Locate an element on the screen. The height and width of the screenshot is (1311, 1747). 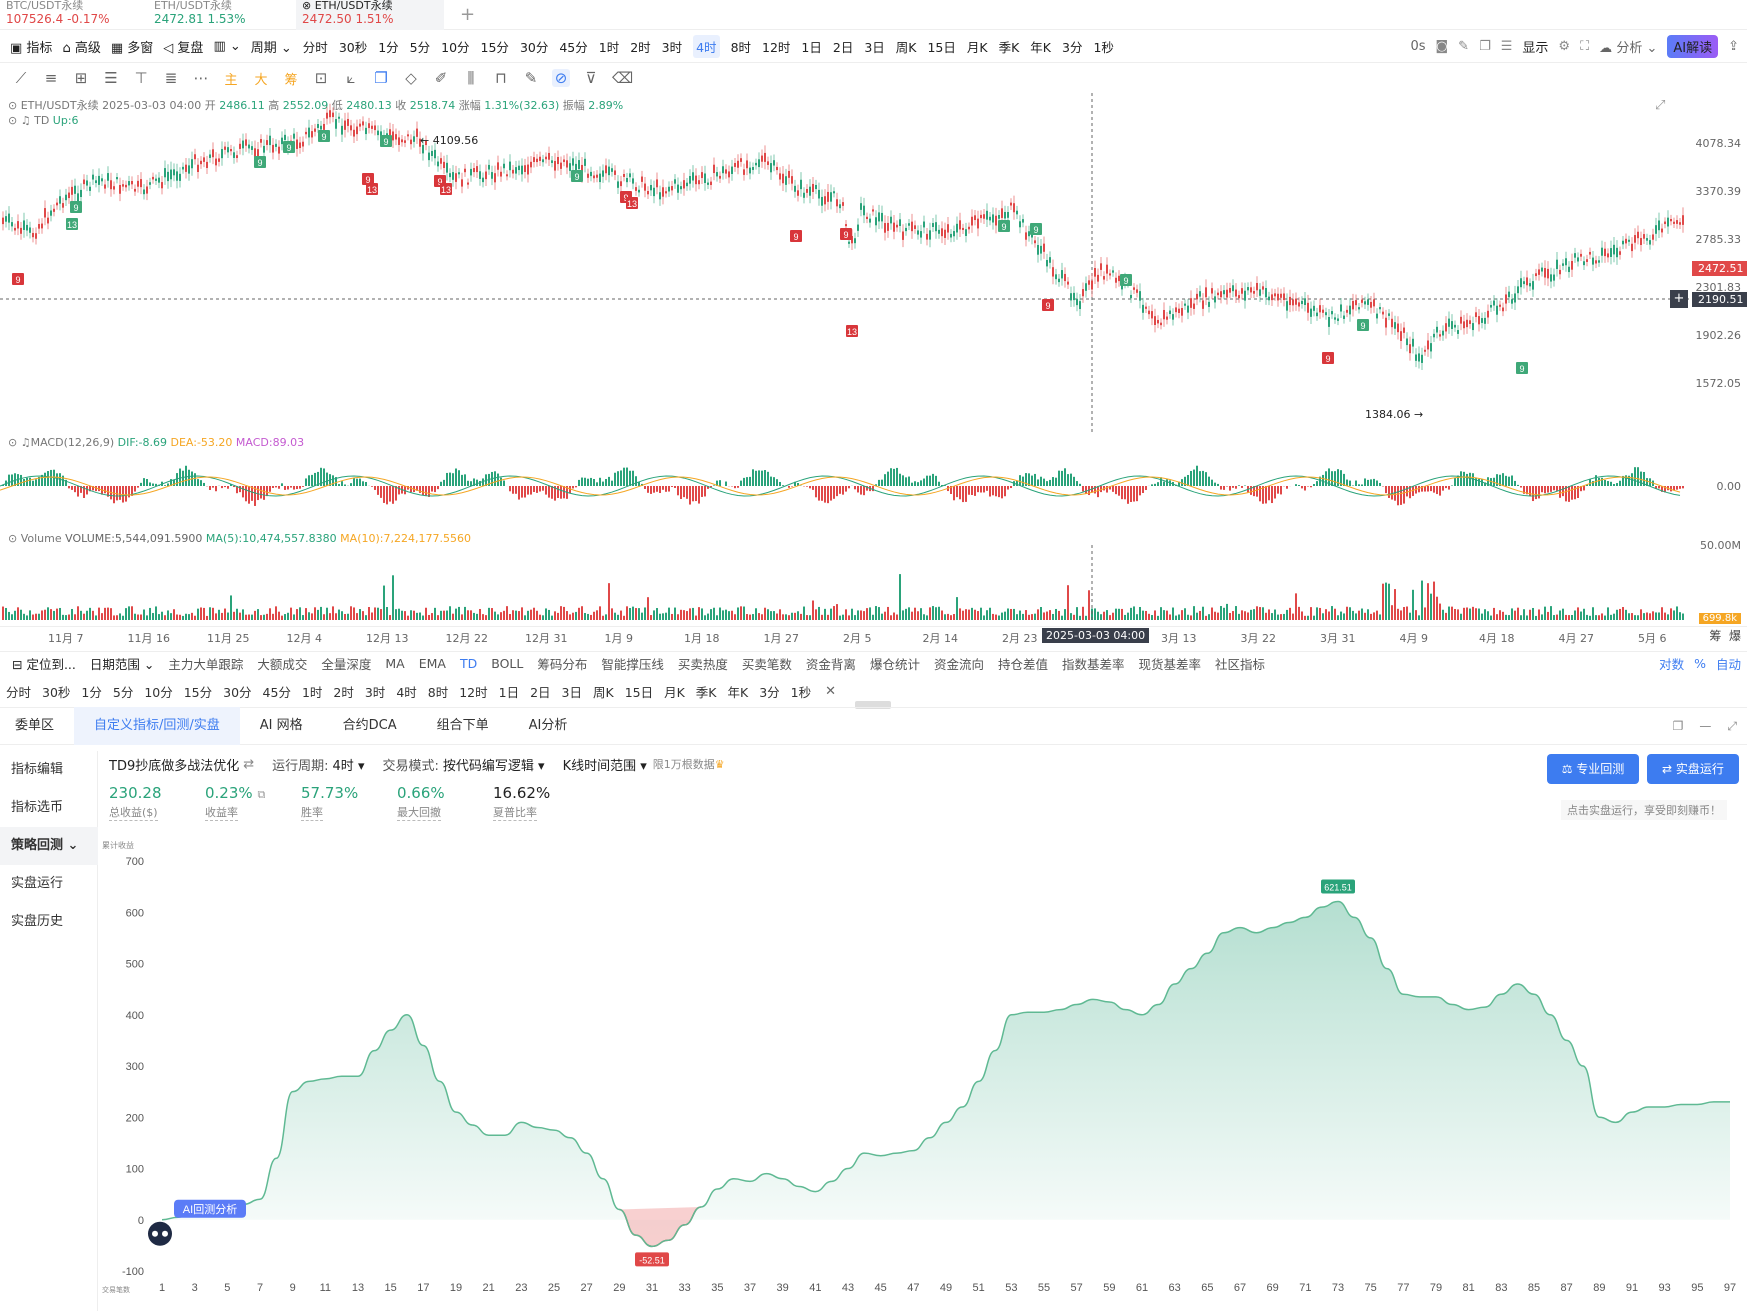
period-6: 30分 is located at coordinates (534, 47).